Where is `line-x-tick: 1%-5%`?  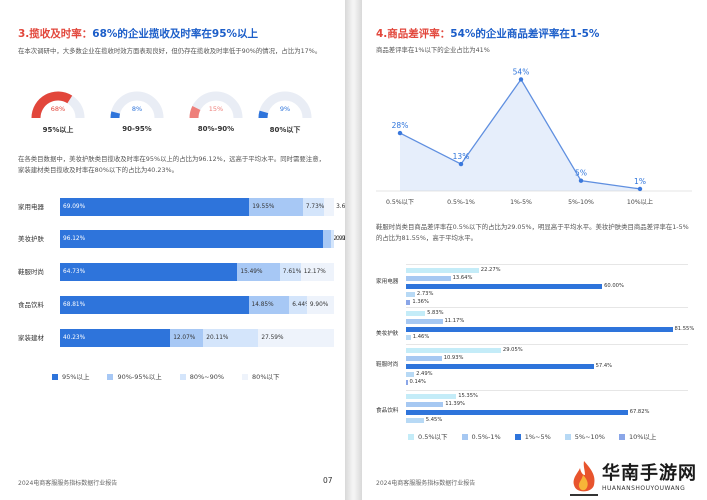
line-x-tick: 1%-5% is located at coordinates (521, 202).